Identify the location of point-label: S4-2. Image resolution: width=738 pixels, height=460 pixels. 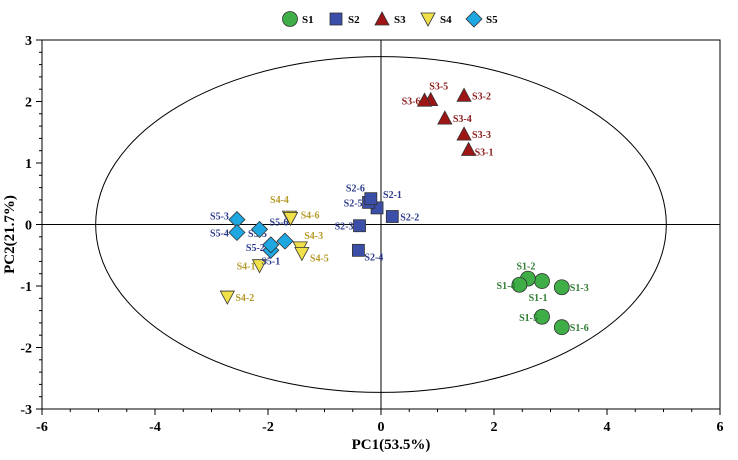
(244, 298).